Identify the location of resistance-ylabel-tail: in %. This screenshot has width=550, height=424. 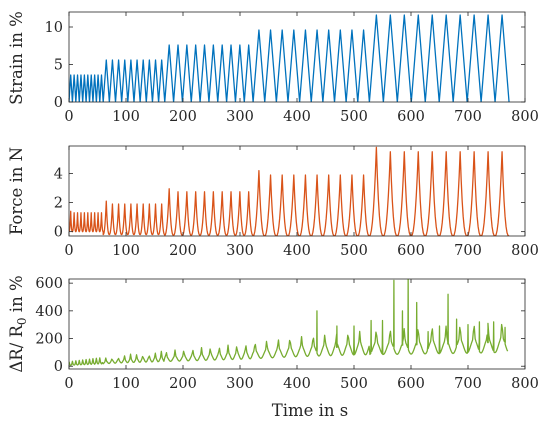
(16, 296).